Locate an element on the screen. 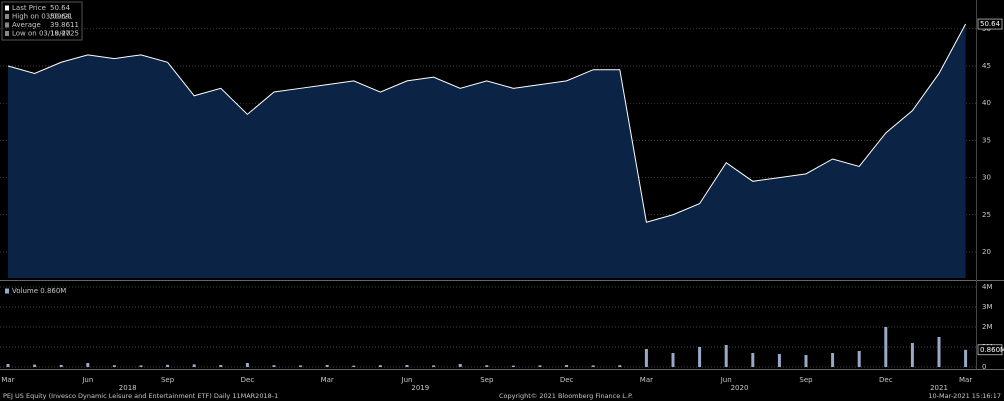 The width and height of the screenshot is (1004, 401). year-label: 2020 is located at coordinates (740, 388).